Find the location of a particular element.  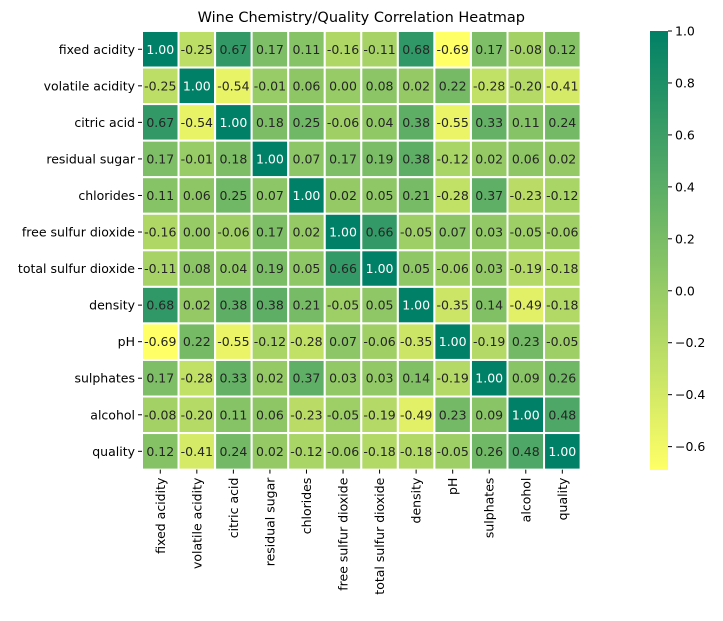

y-tick-label: residual sugar is located at coordinates (91, 158).